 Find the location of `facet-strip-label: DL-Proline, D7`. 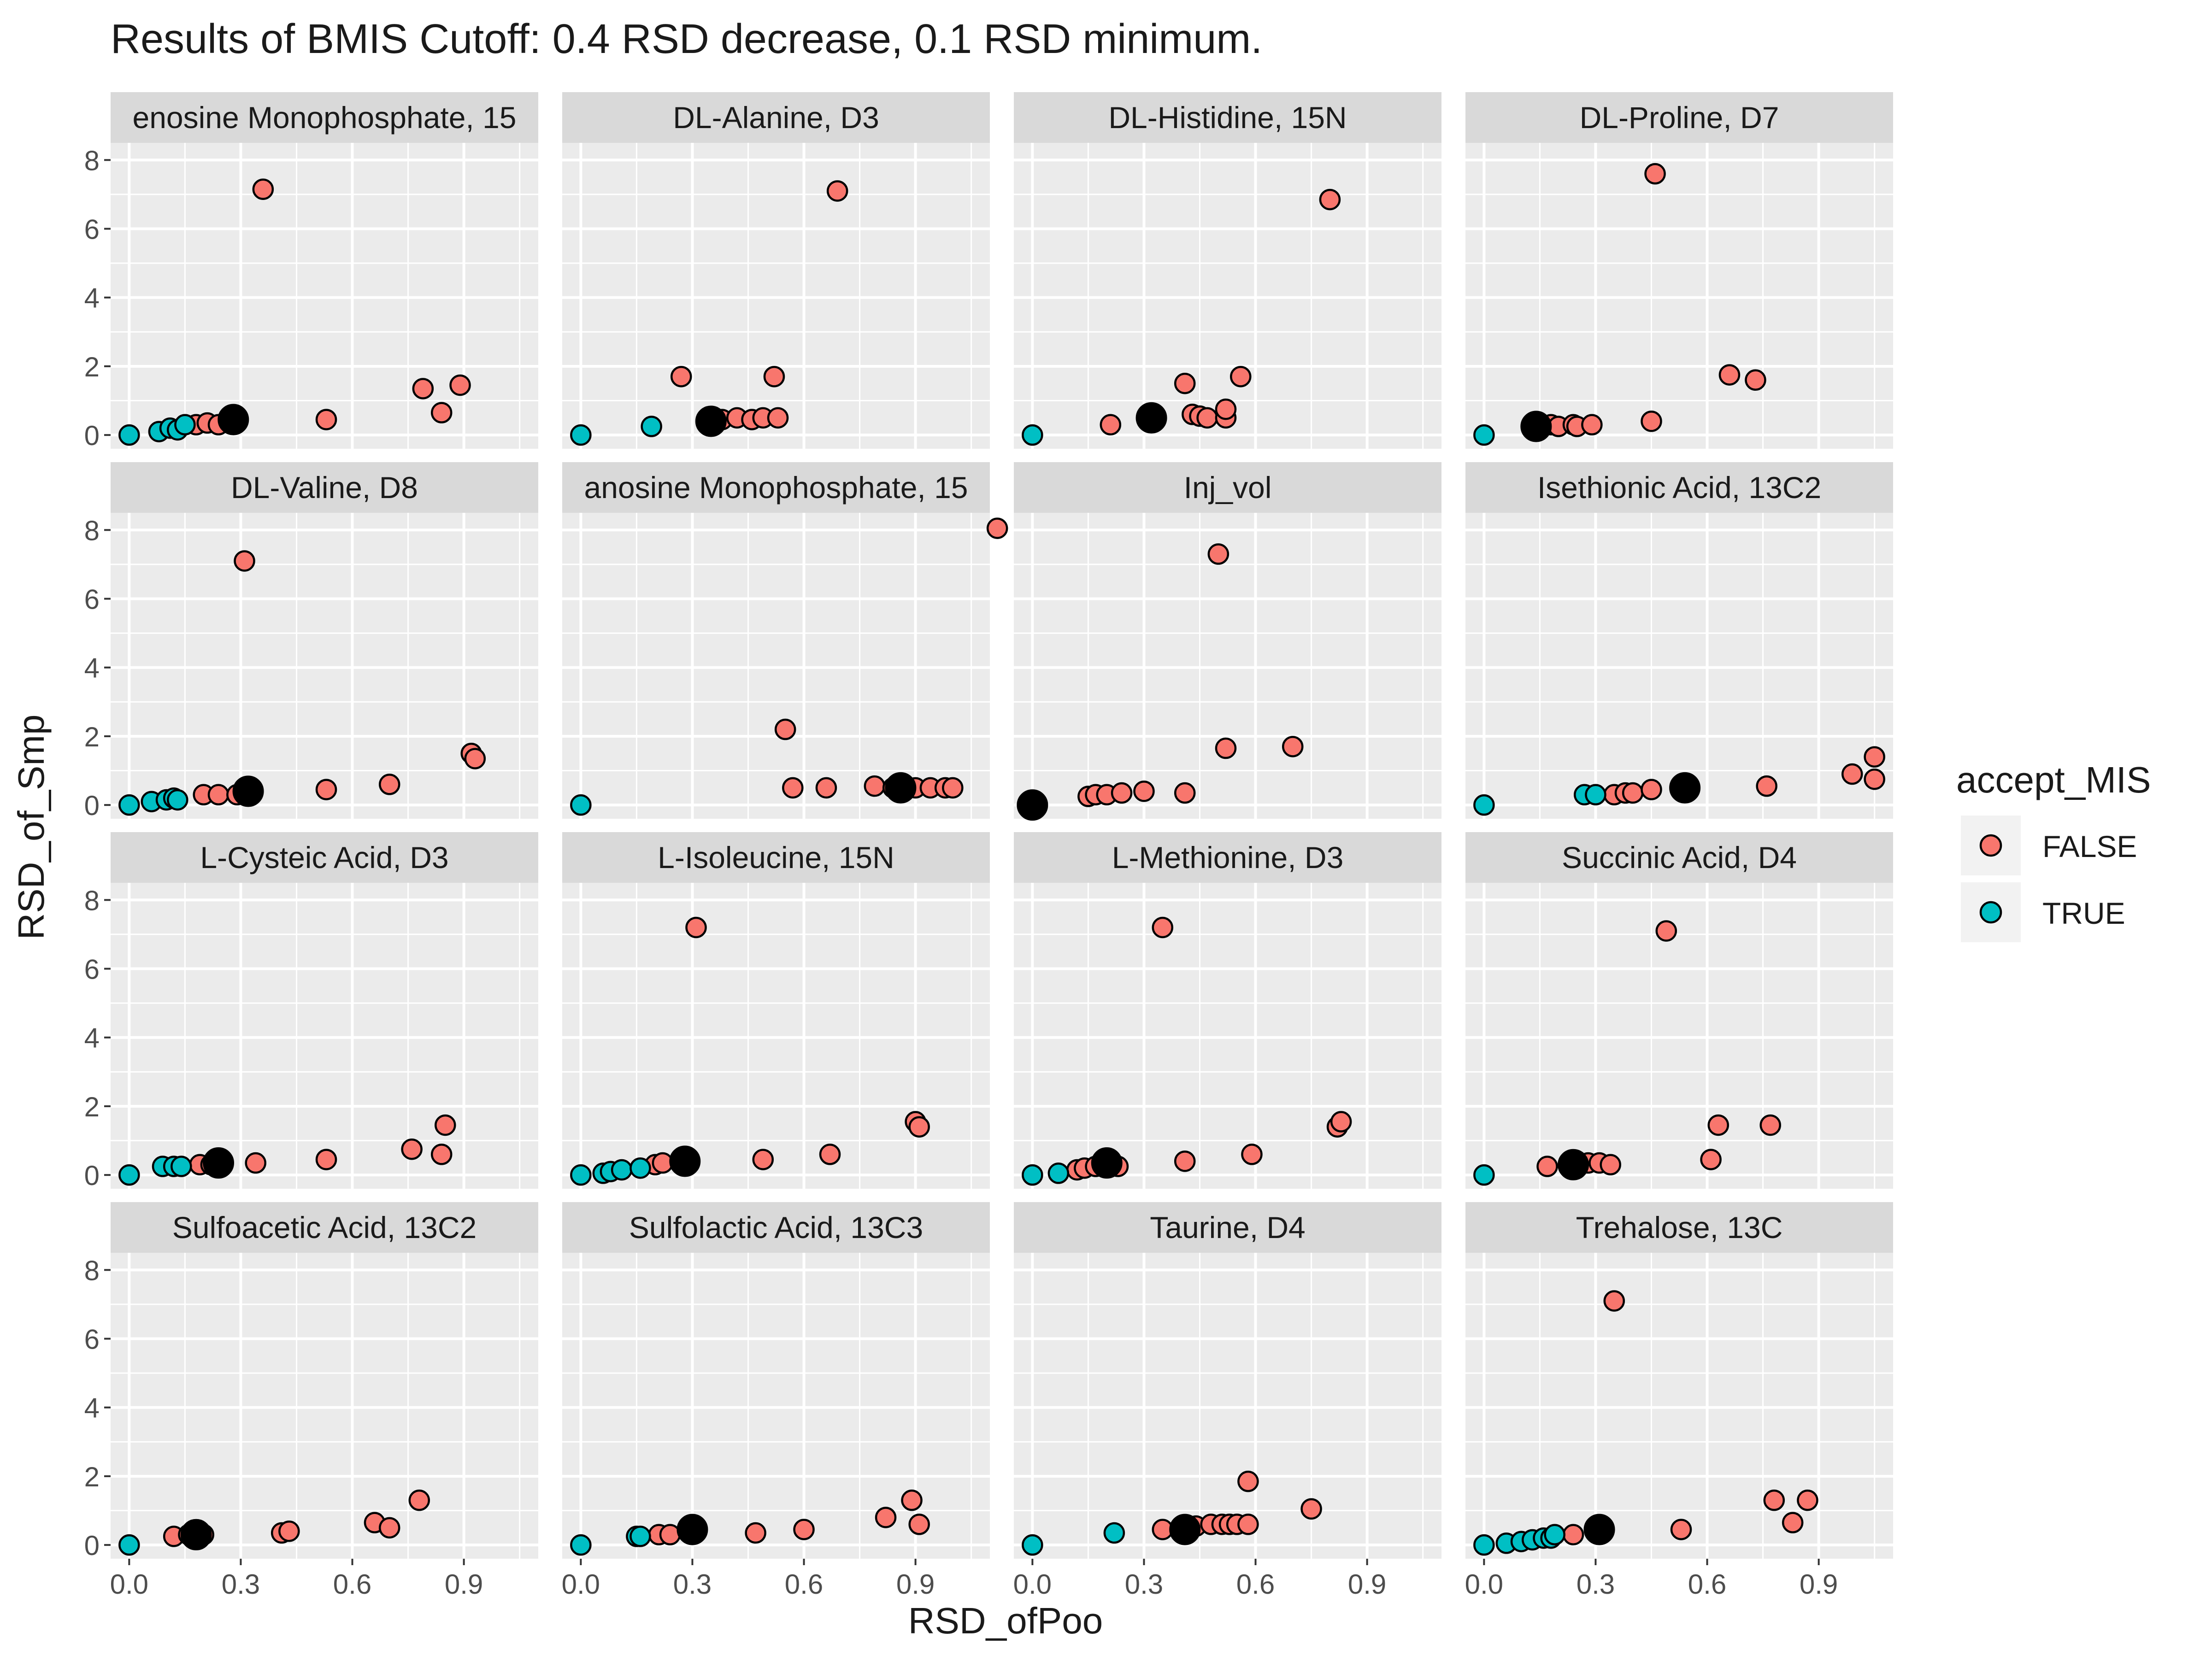

facet-strip-label: DL-Proline, D7 is located at coordinates (1679, 117).